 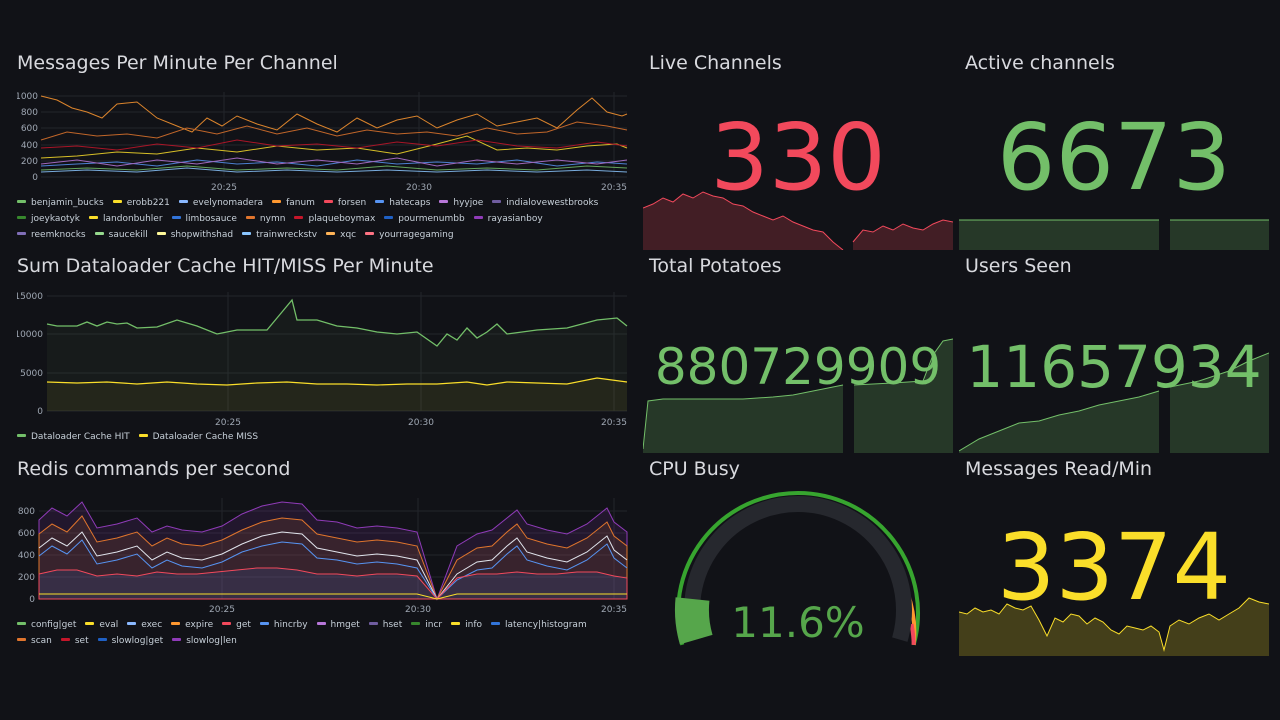 I want to click on legend-label: hatecaps, so click(x=410, y=203).